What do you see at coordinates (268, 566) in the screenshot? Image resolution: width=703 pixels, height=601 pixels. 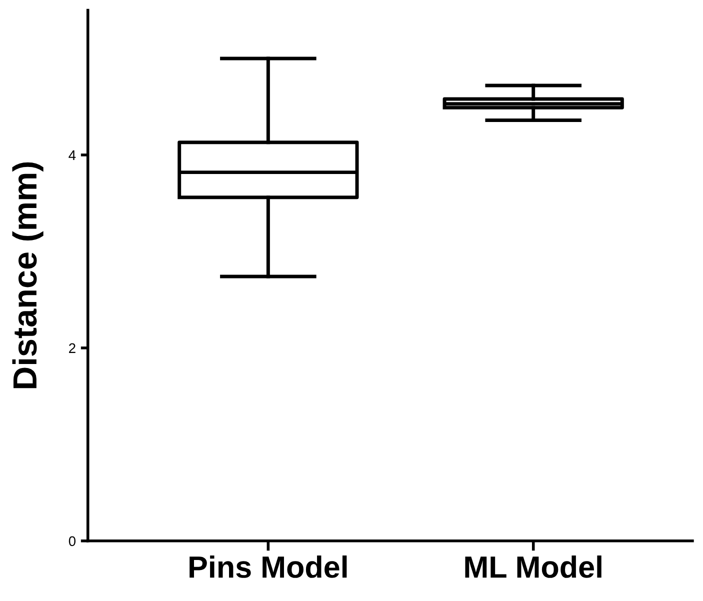 I see `x-tick-label: Pins Model` at bounding box center [268, 566].